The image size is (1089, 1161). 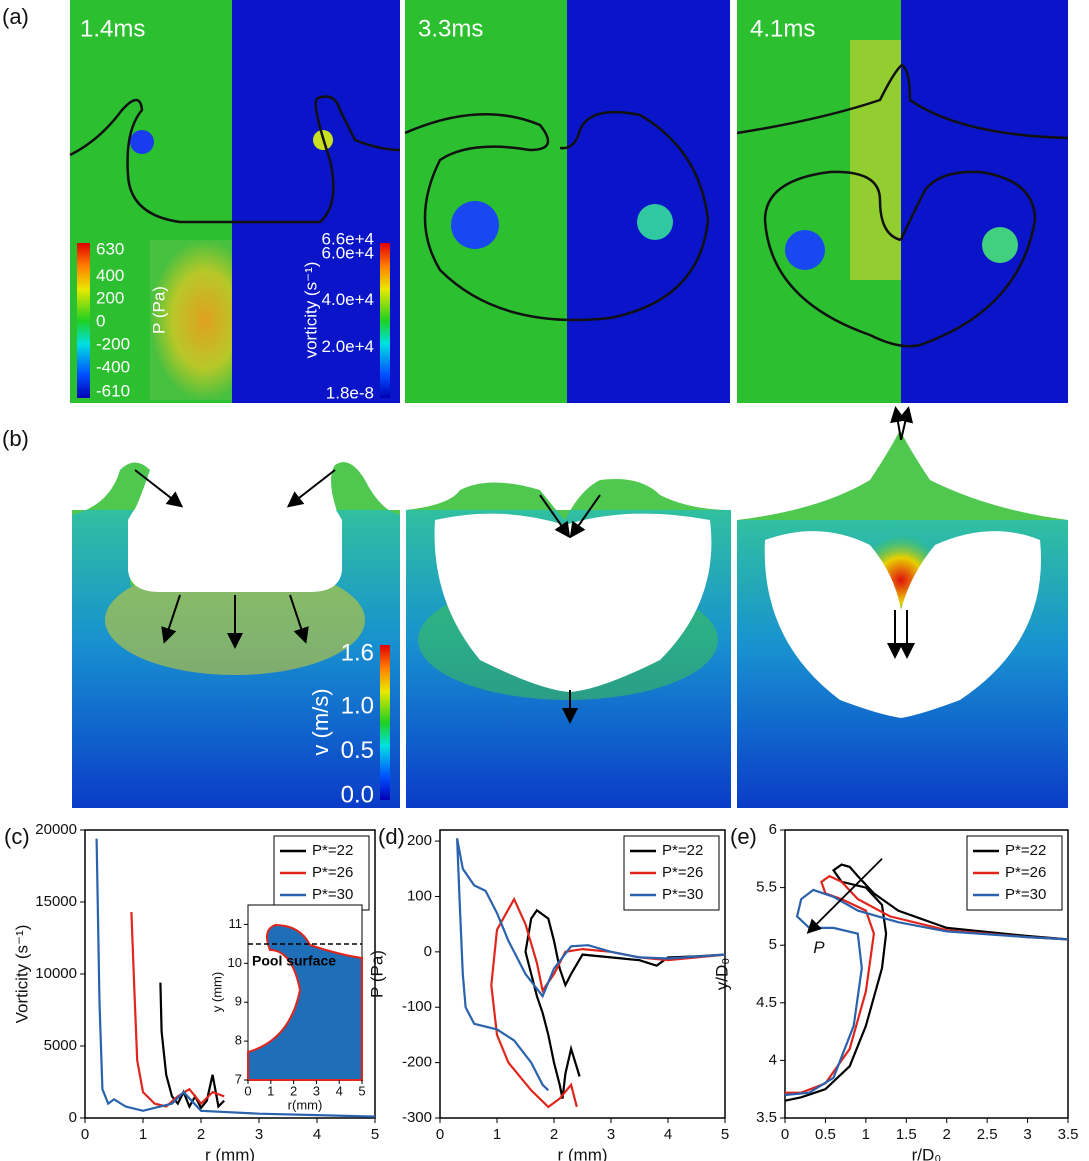 What do you see at coordinates (294, 961) in the screenshot?
I see `inset-annotation: Pool surface` at bounding box center [294, 961].